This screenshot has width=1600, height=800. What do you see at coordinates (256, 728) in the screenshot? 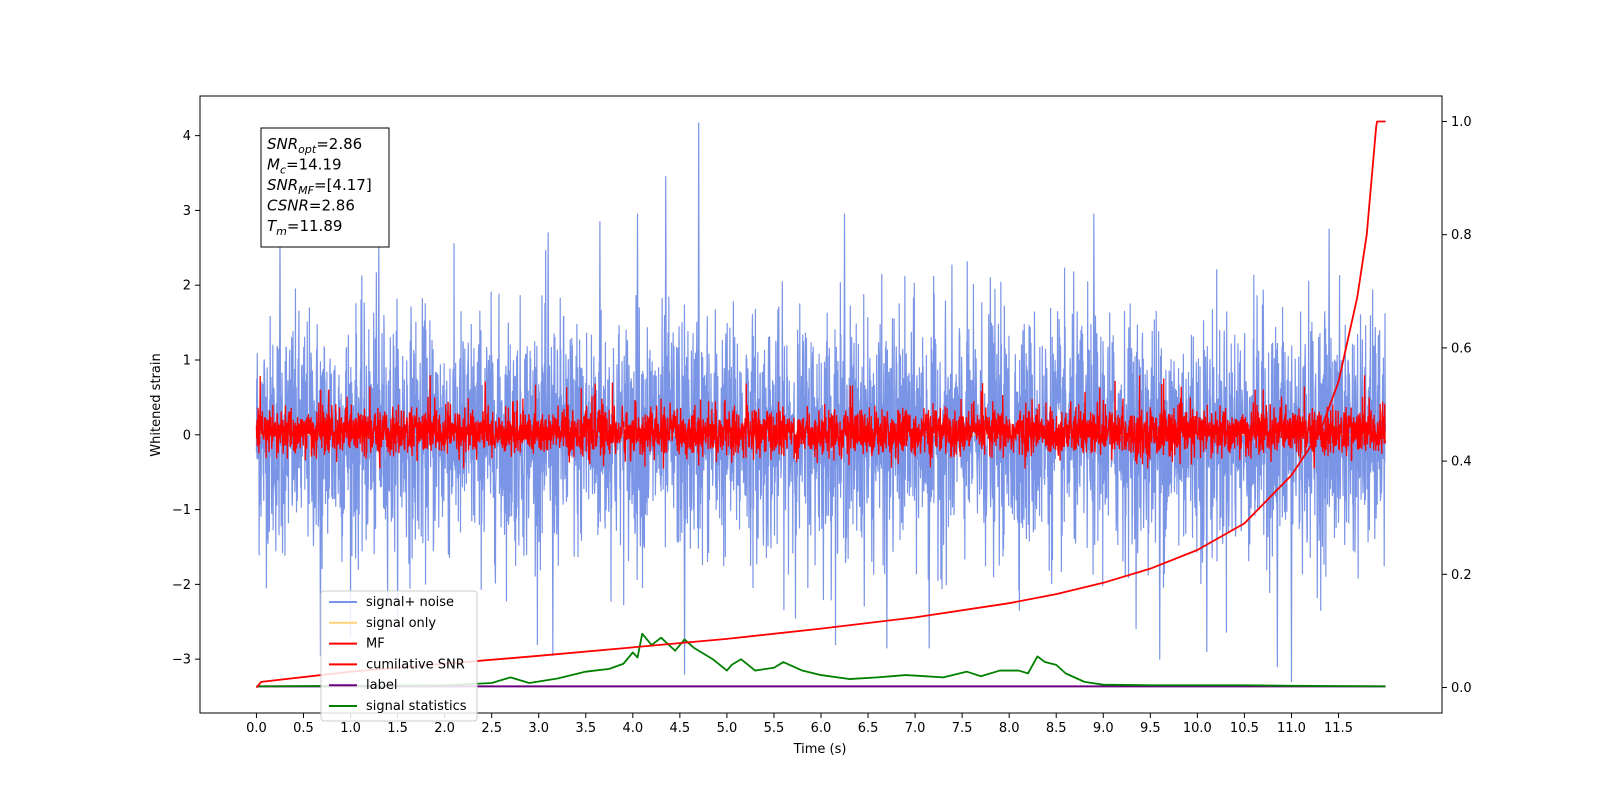
I see `x-tick-label: 0.0` at bounding box center [256, 728].